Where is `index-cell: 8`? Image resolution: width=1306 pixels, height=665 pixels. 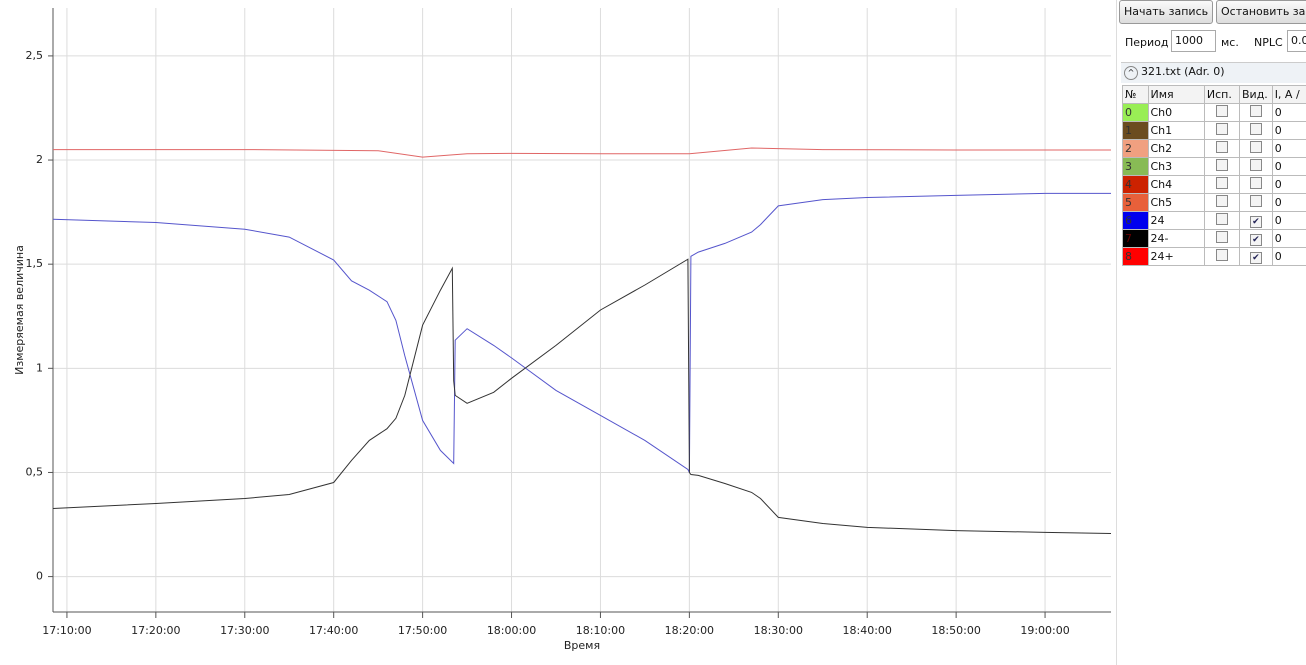
index-cell: 8 is located at coordinates (1135, 256).